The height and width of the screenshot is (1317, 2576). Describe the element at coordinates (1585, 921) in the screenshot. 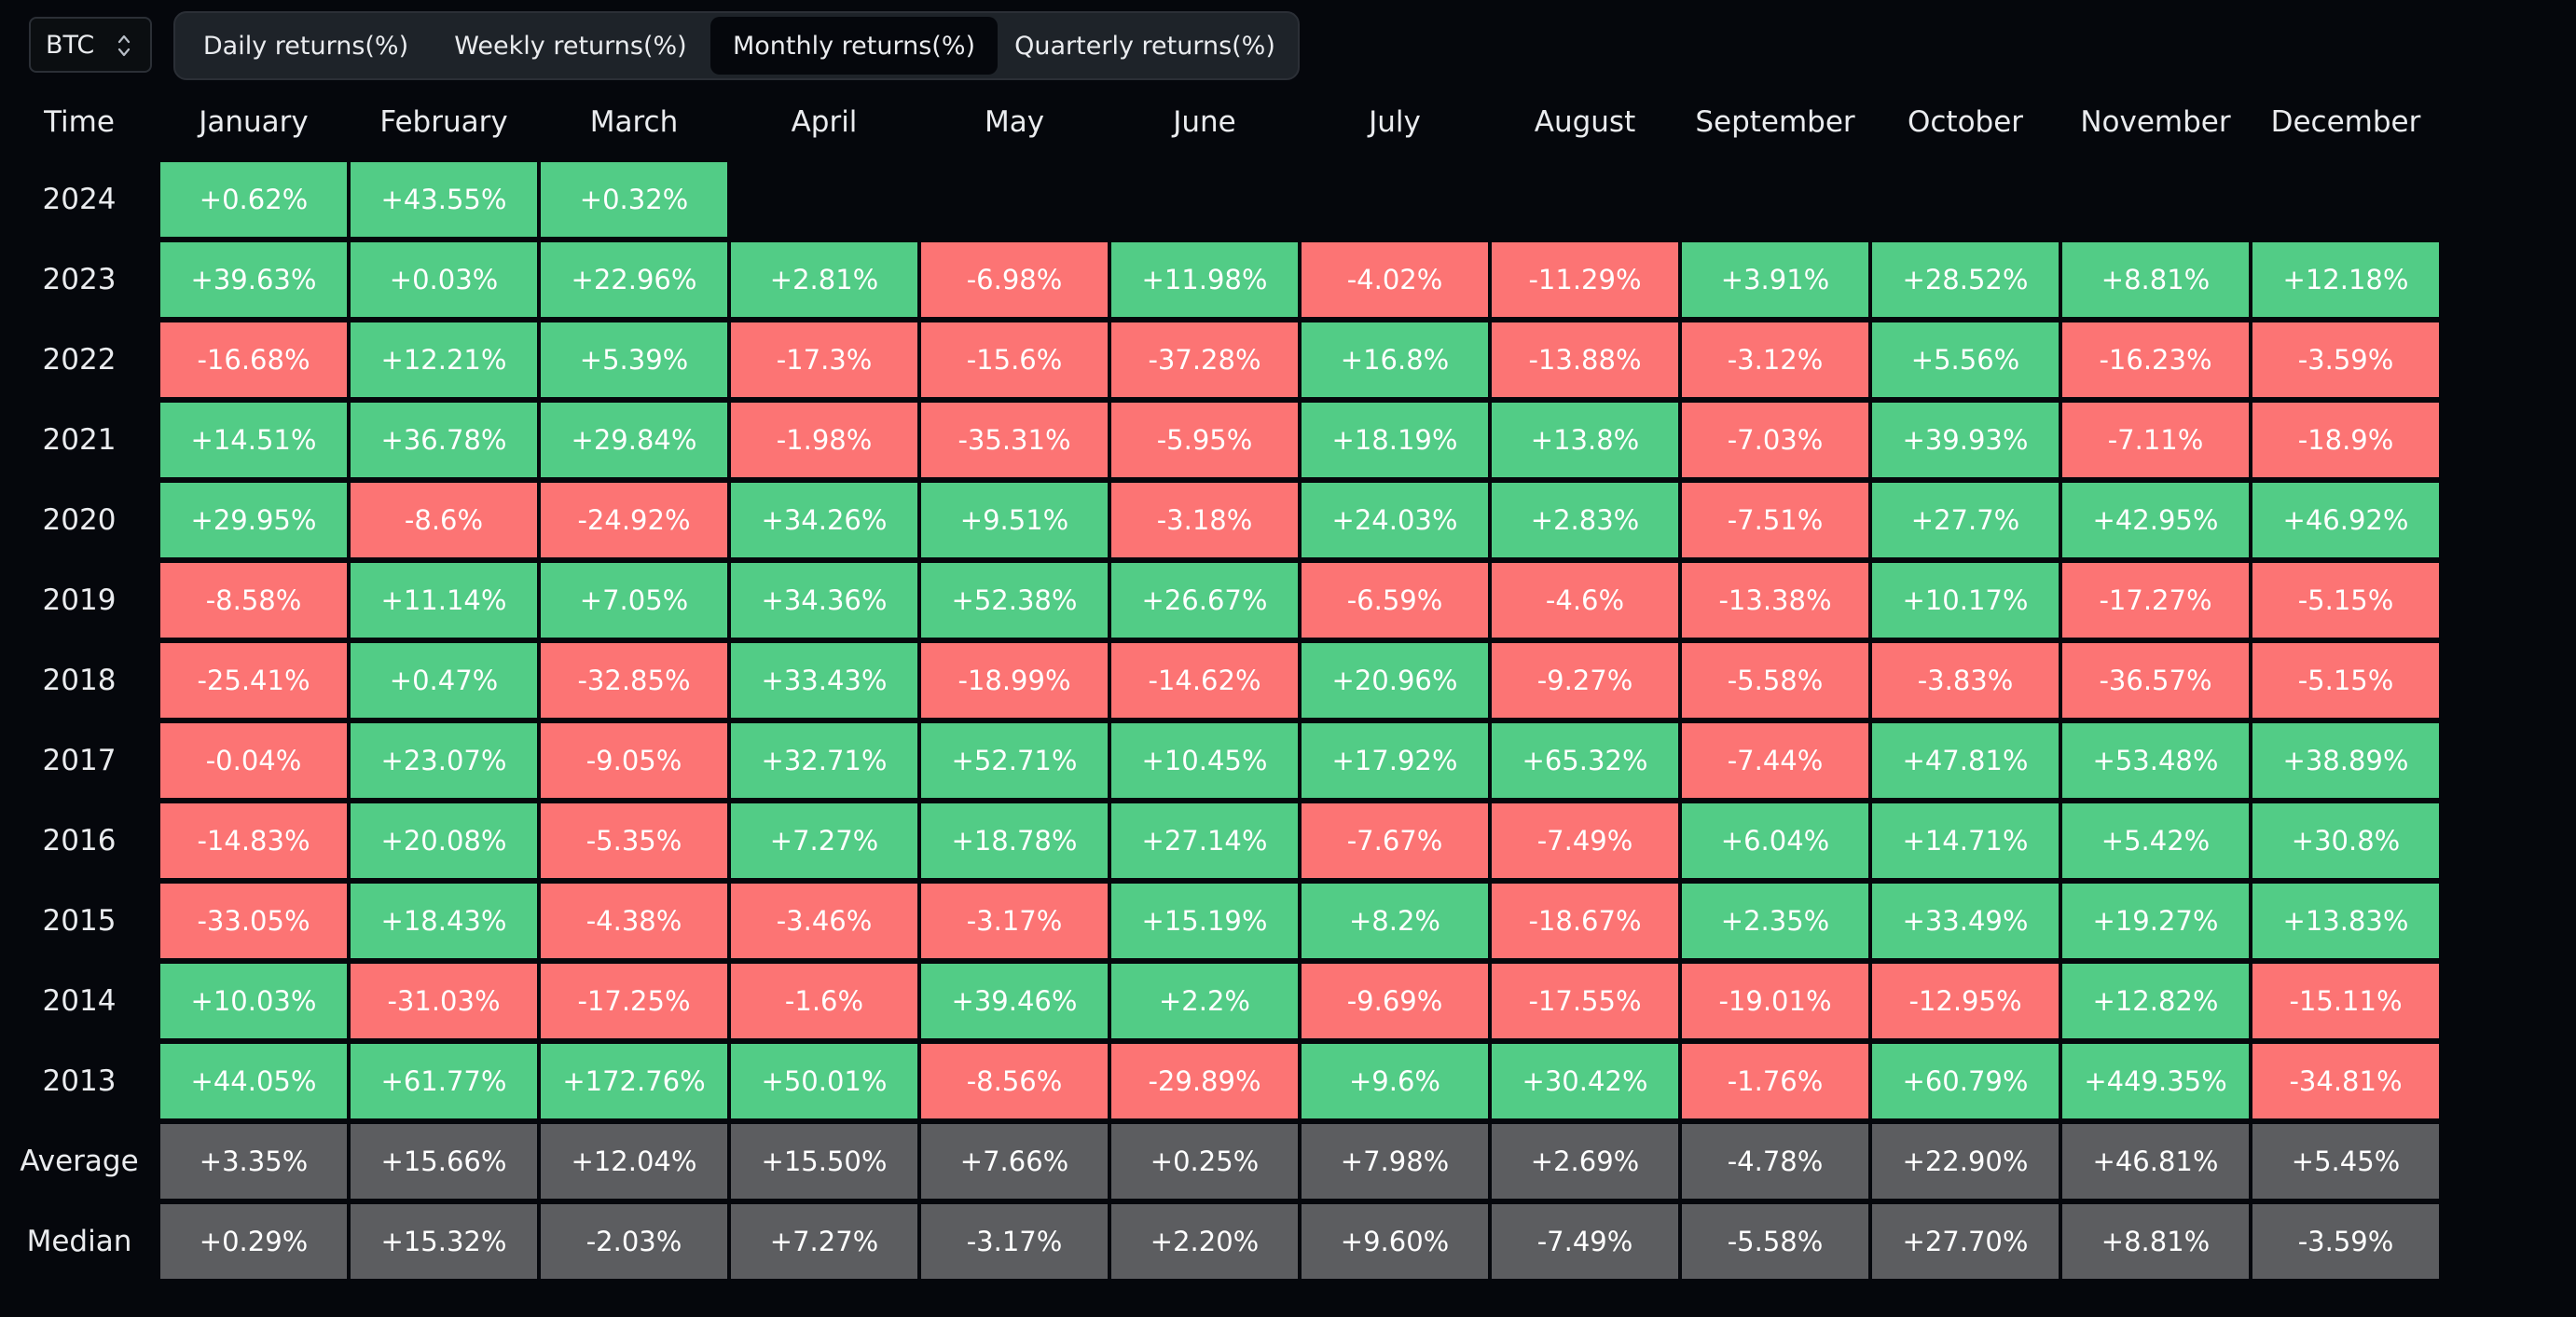

I see `return-cell: -18.67%` at that location.